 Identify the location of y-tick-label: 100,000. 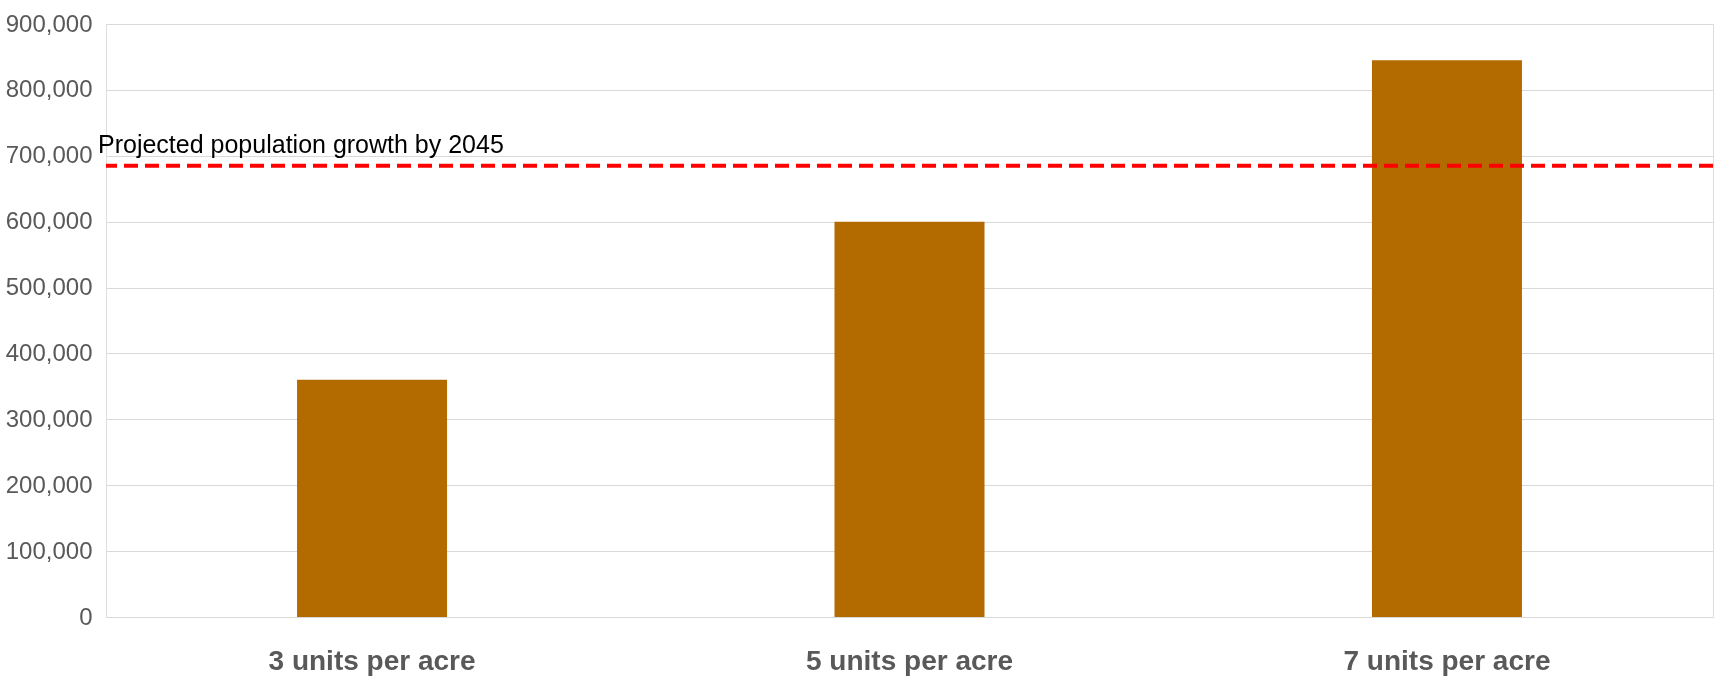
(49, 550).